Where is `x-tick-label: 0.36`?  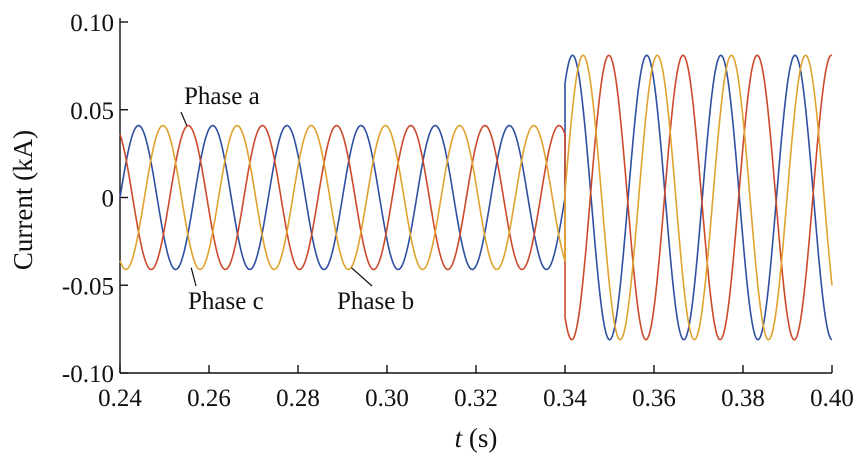
x-tick-label: 0.36 is located at coordinates (654, 398).